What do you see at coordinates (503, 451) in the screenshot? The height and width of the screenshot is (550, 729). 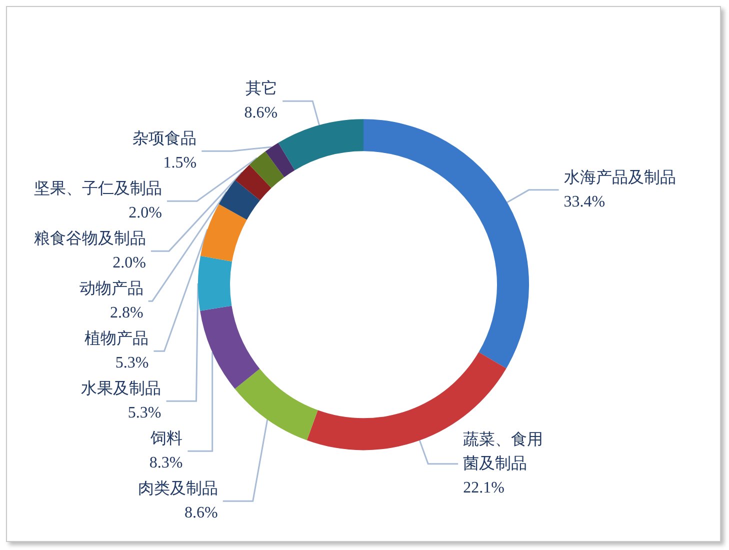 I see `slice-label: 蔬菜、食用菌及制品` at bounding box center [503, 451].